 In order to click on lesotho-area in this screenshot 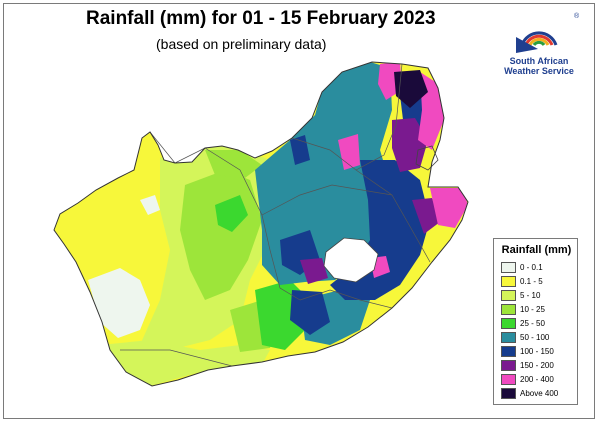, I will do `click(351, 260)`.